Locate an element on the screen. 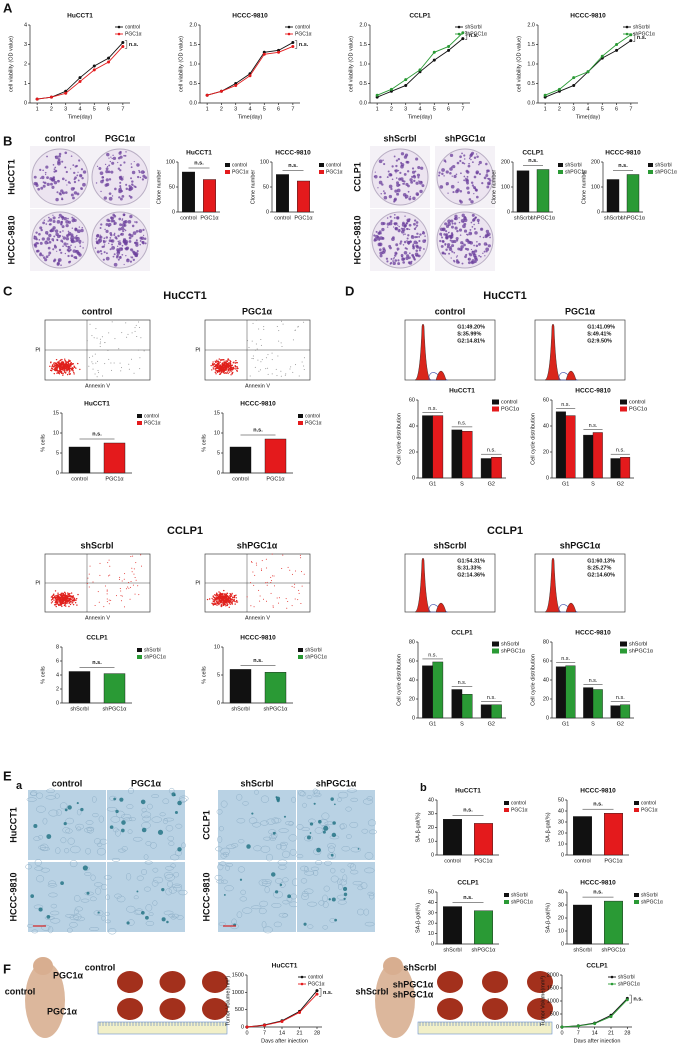 This screenshot has height=1043, width=685. y-axis-label: Cell cycle distribution is located at coordinates (399, 680).